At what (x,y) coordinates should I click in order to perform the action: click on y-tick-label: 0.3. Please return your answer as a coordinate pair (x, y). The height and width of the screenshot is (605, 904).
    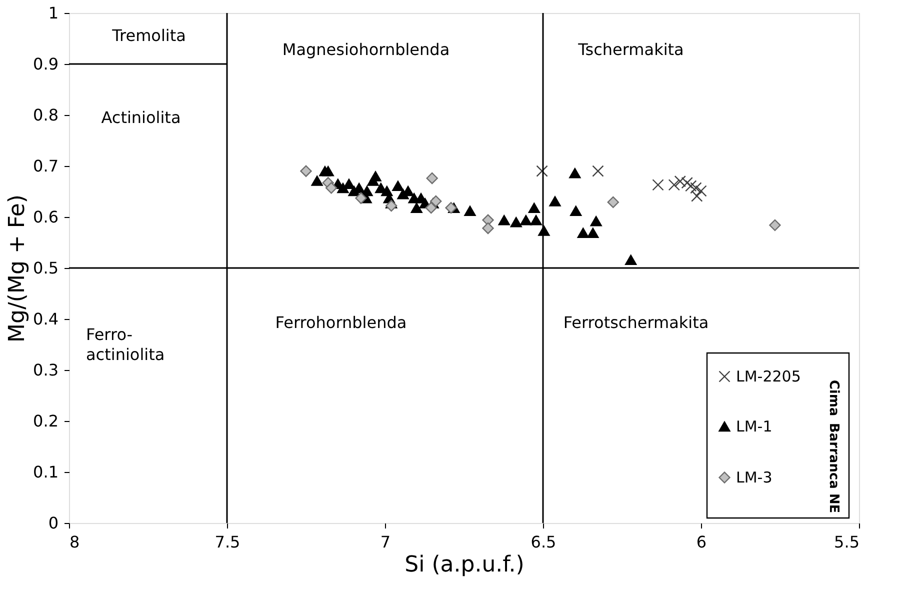
    Looking at the image, I should click on (45, 370).